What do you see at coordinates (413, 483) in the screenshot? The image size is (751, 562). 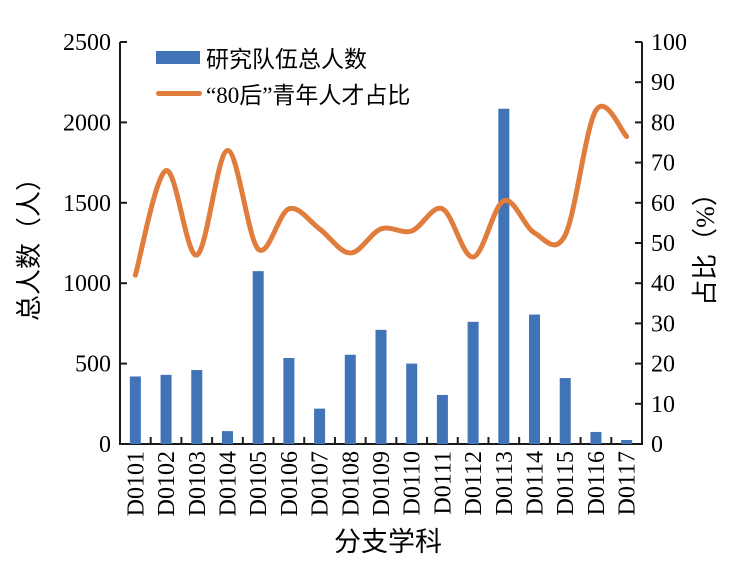 I see `x-axis-category-label: D0110` at bounding box center [413, 483].